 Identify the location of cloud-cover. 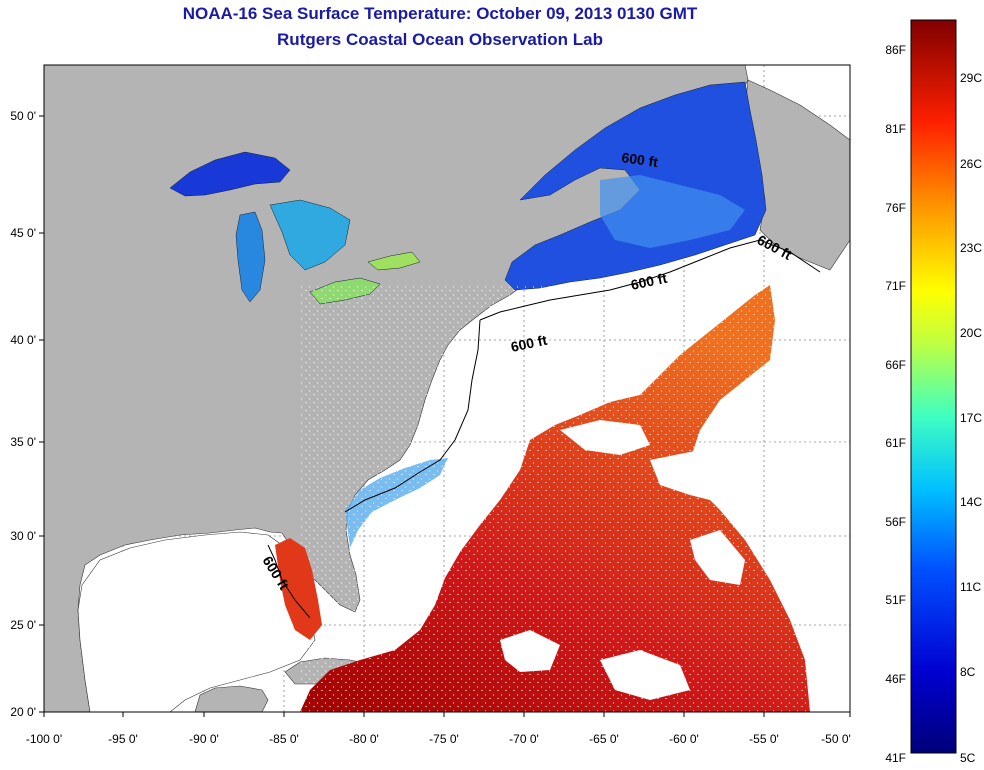
(600, 560).